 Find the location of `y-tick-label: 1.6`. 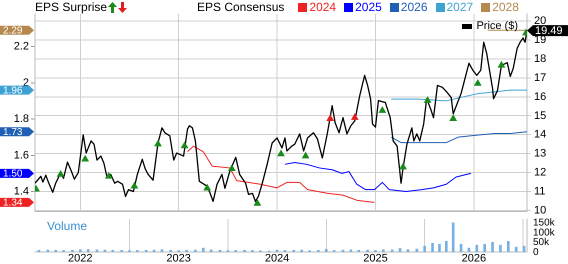

y-tick-label: 1.6 is located at coordinates (21, 155).